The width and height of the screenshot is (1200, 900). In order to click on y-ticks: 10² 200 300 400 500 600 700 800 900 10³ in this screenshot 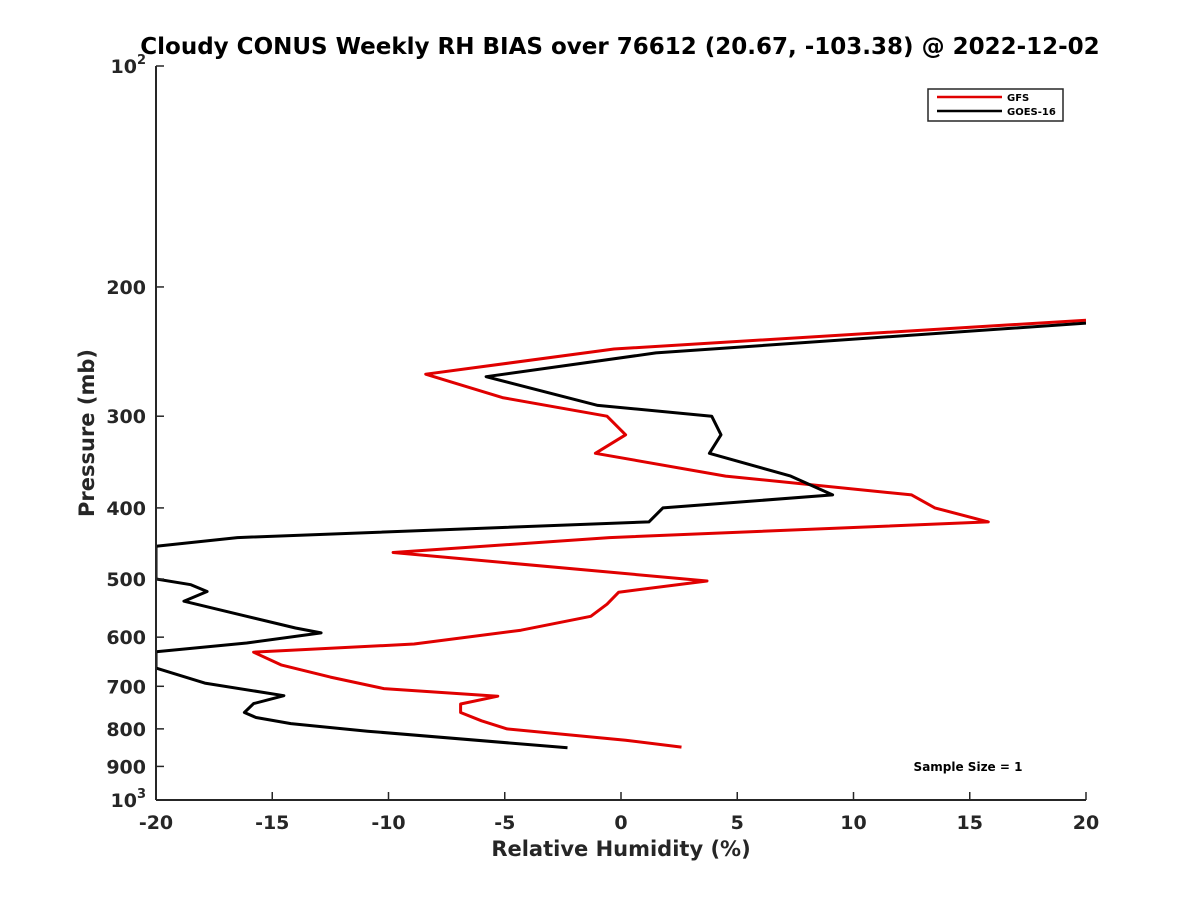, I will do `click(135, 432)`.